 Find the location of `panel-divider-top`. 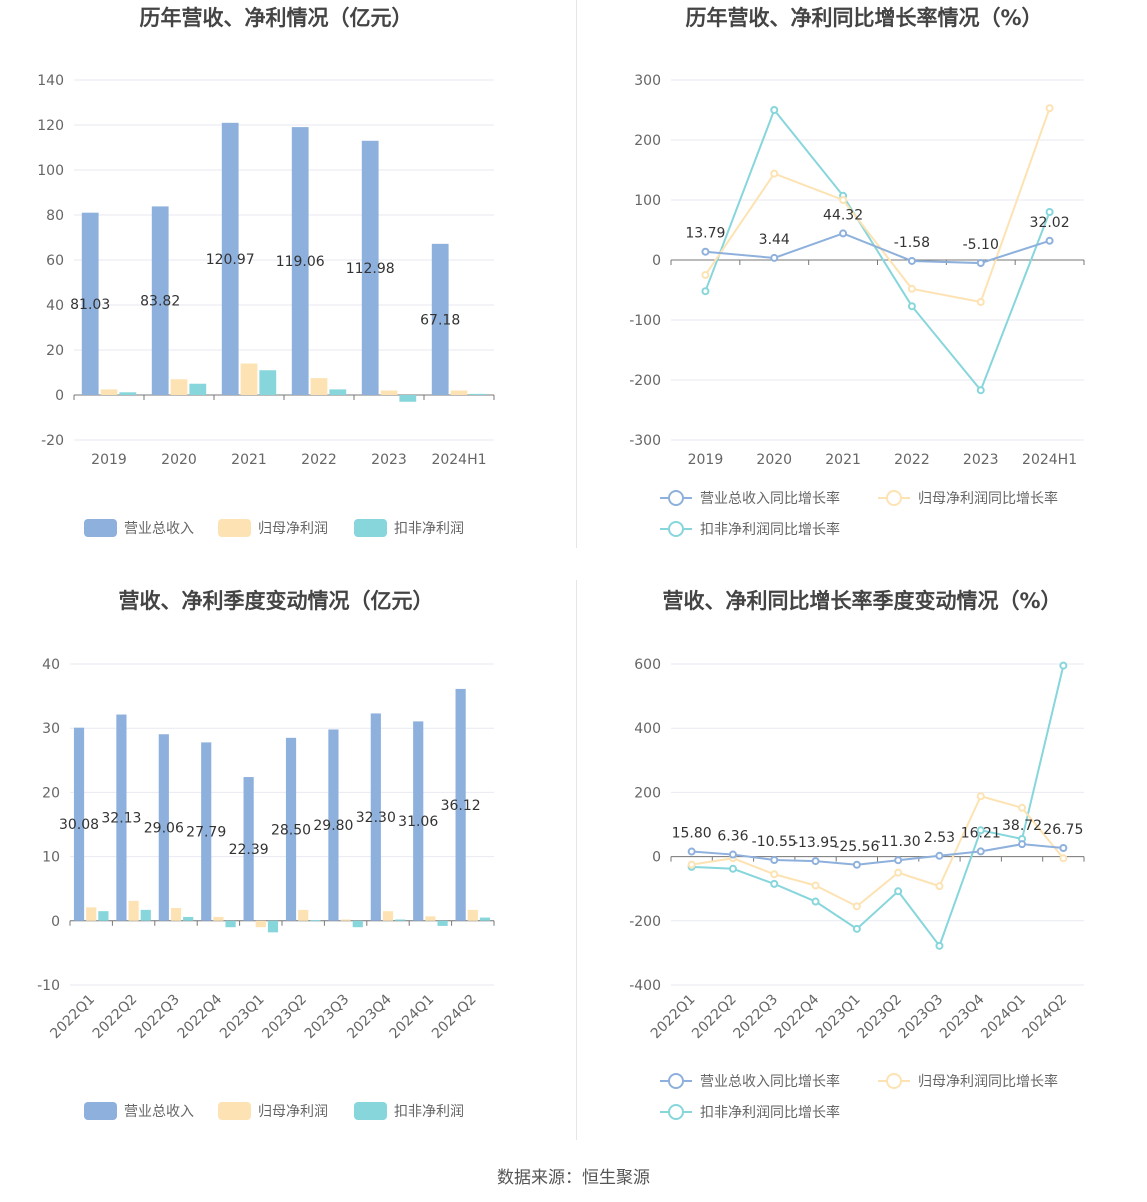

panel-divider-top is located at coordinates (576, 274).